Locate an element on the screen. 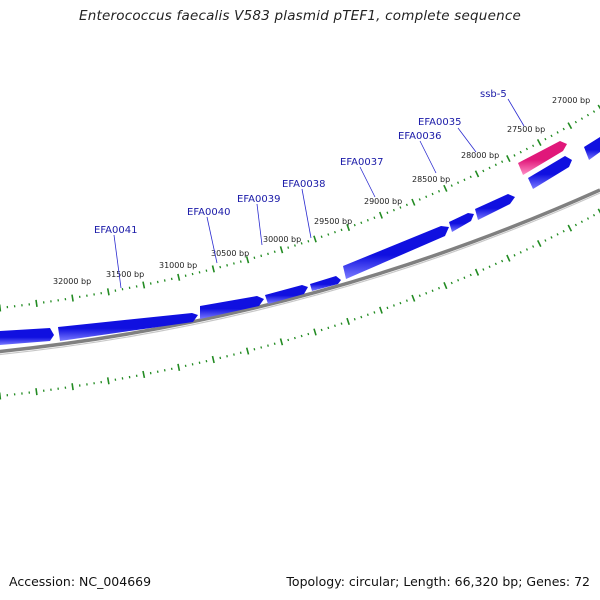  scale-label: 29000 bp is located at coordinates (383, 201).